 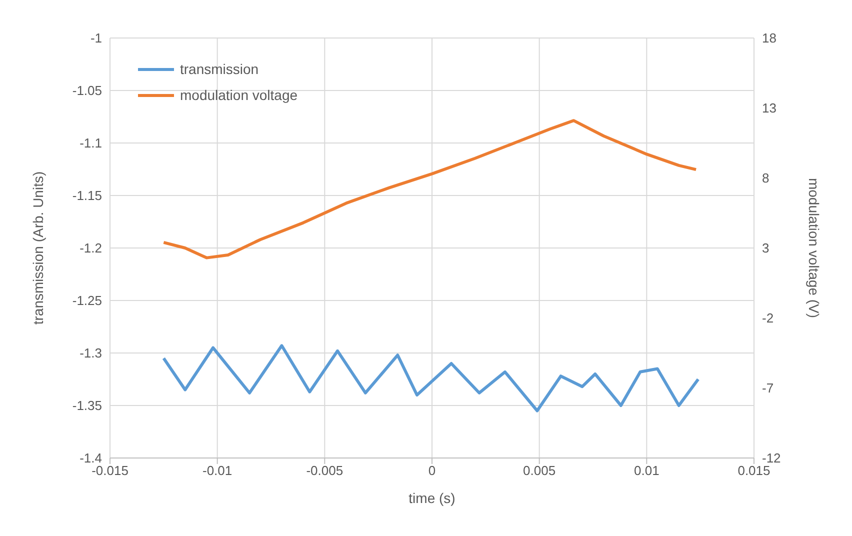 What do you see at coordinates (432, 470) in the screenshot?
I see `x-tick-label: 0` at bounding box center [432, 470].